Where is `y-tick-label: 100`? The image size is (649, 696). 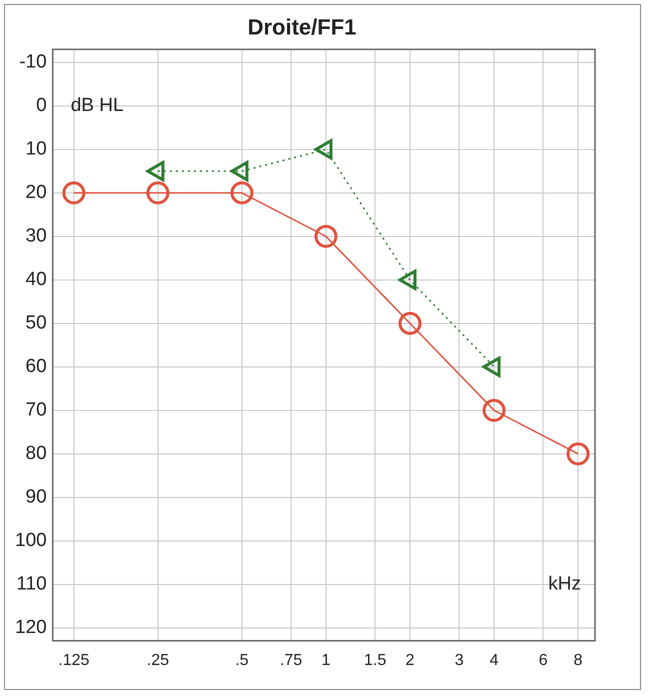
y-tick-label: 100 is located at coordinates (31, 541).